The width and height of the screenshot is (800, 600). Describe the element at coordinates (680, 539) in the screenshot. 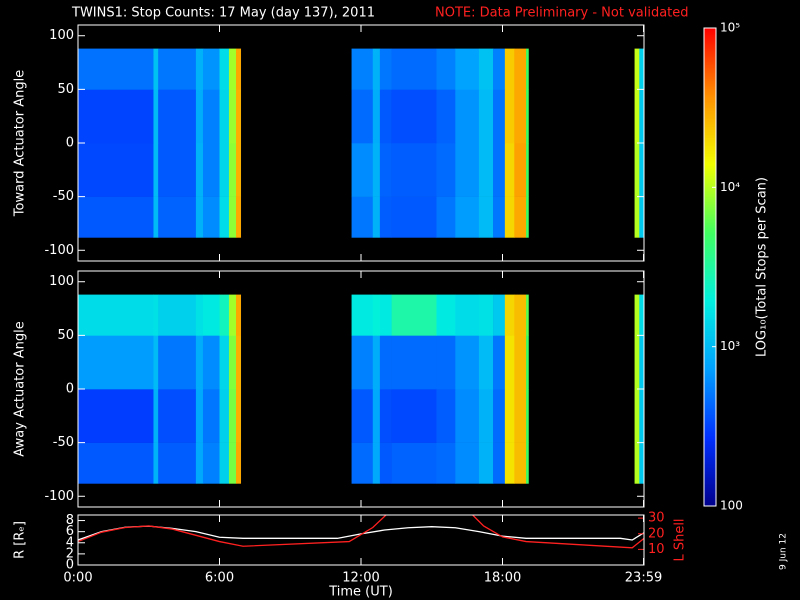

I see `y2-axis-label: L Shell` at that location.